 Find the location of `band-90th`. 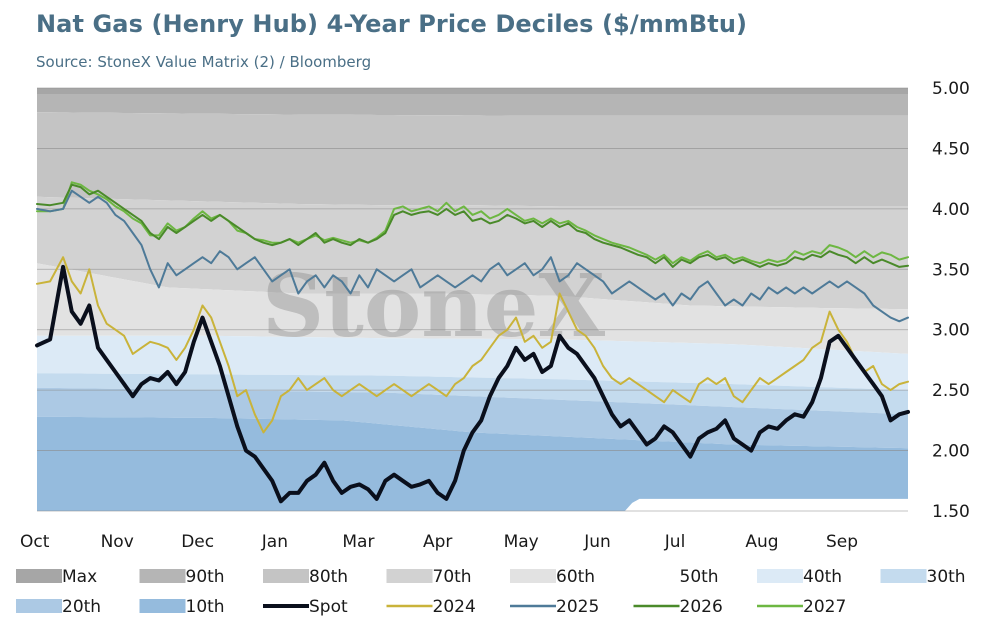

band-90th is located at coordinates (472, 105).